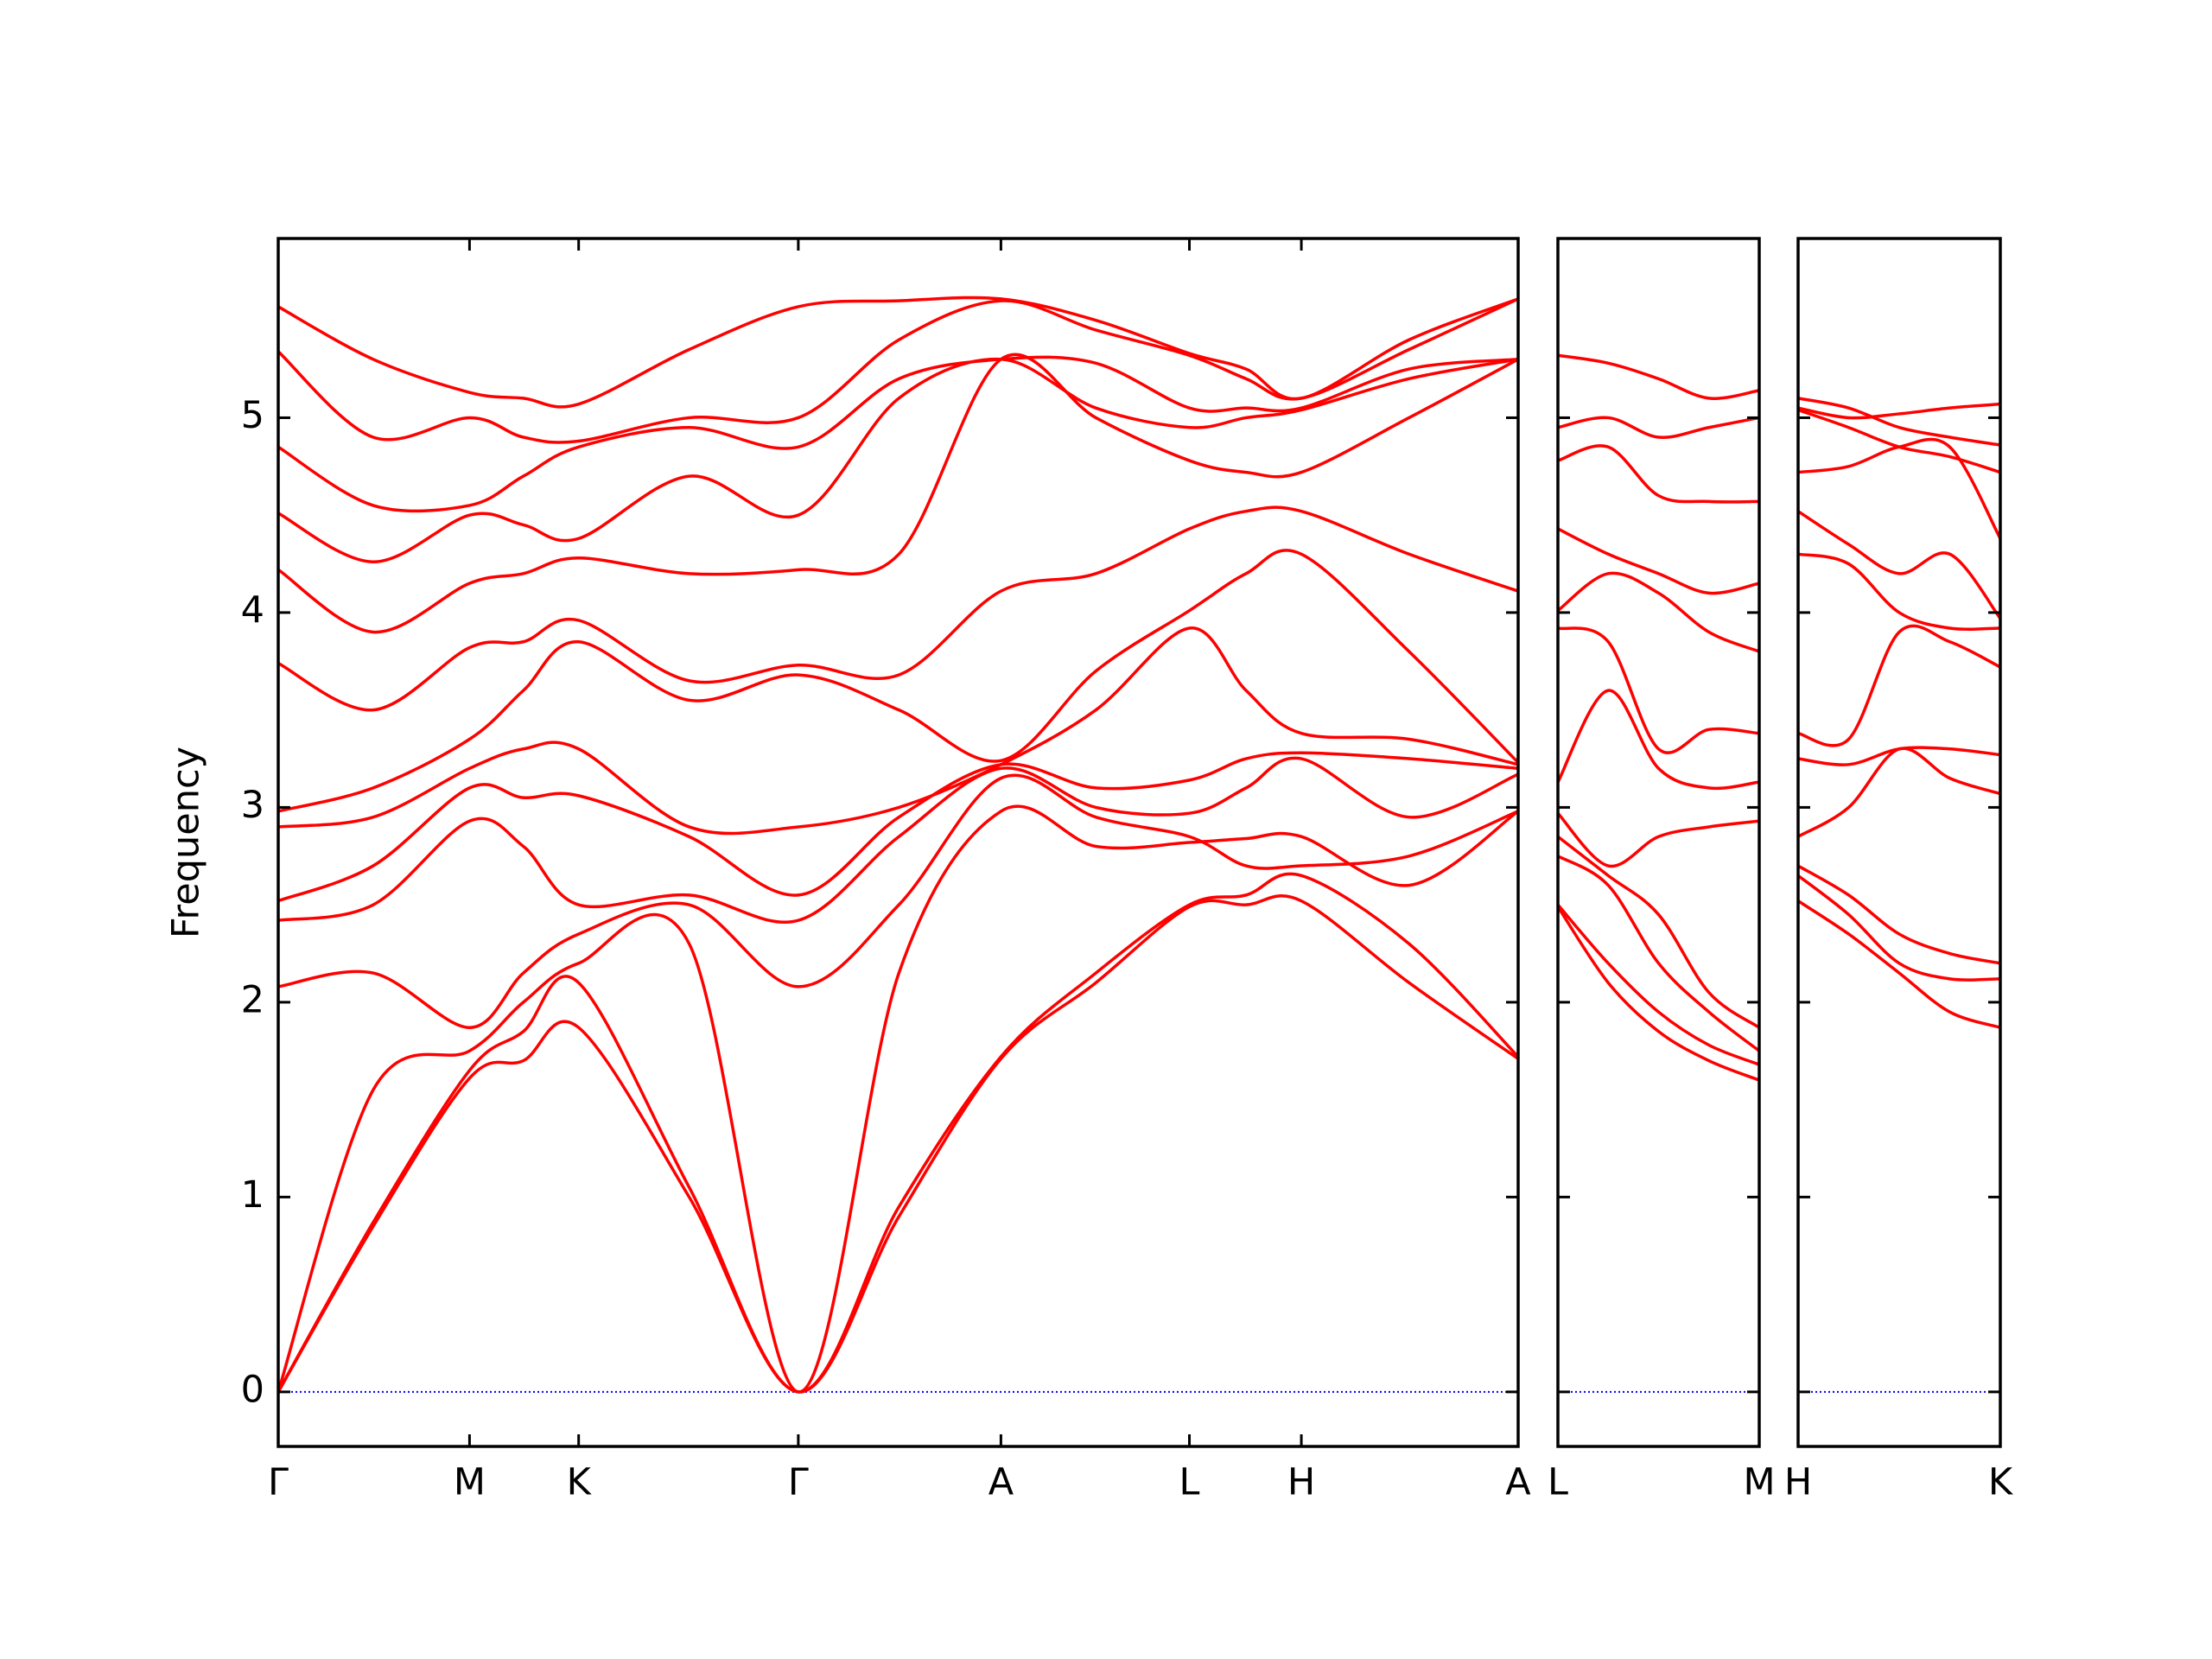 Image resolution: width=2212 pixels, height=1659 pixels. Describe the element at coordinates (252, 610) in the screenshot. I see `y-tick-label: 4` at that location.